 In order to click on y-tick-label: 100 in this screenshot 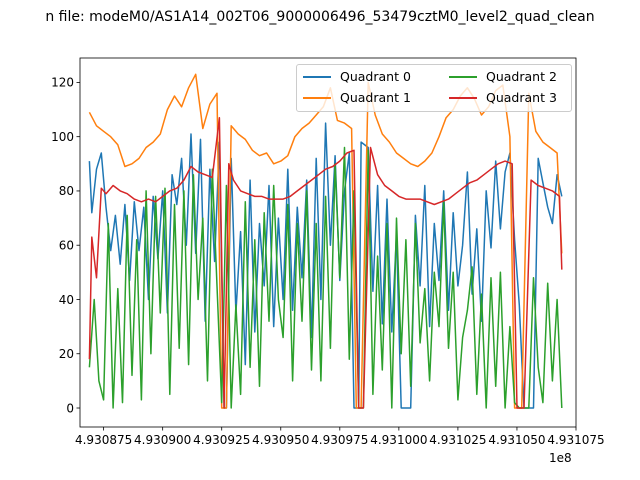, I will do `click(62, 137)`.